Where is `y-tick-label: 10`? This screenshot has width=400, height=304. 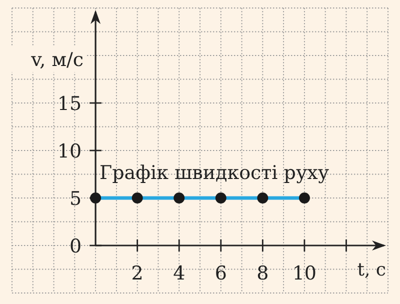
y-tick-label: 10 is located at coordinates (69, 151).